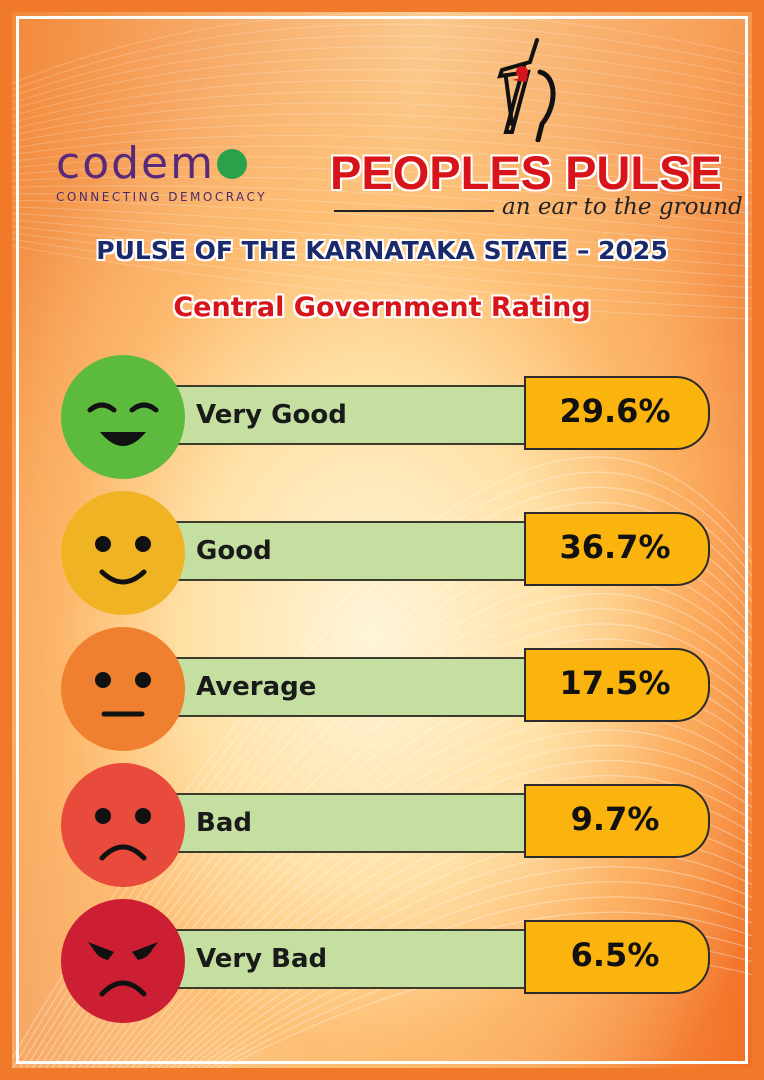 The height and width of the screenshot is (1080, 764). What do you see at coordinates (224, 823) in the screenshot?
I see `category-label: Bad` at bounding box center [224, 823].